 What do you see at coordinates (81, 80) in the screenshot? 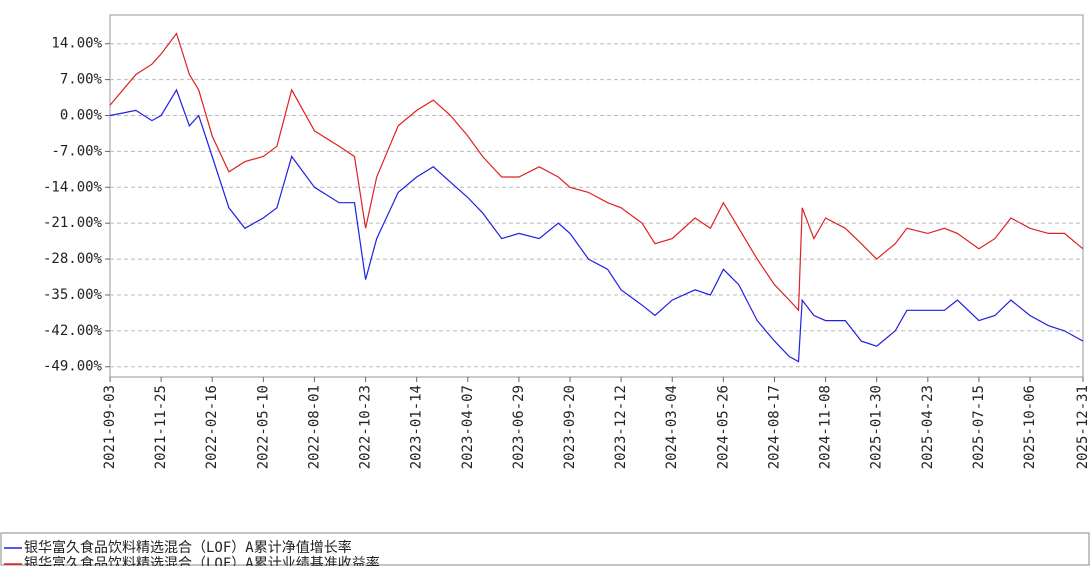
I see `y-tick-label: 7.00%` at bounding box center [81, 80].